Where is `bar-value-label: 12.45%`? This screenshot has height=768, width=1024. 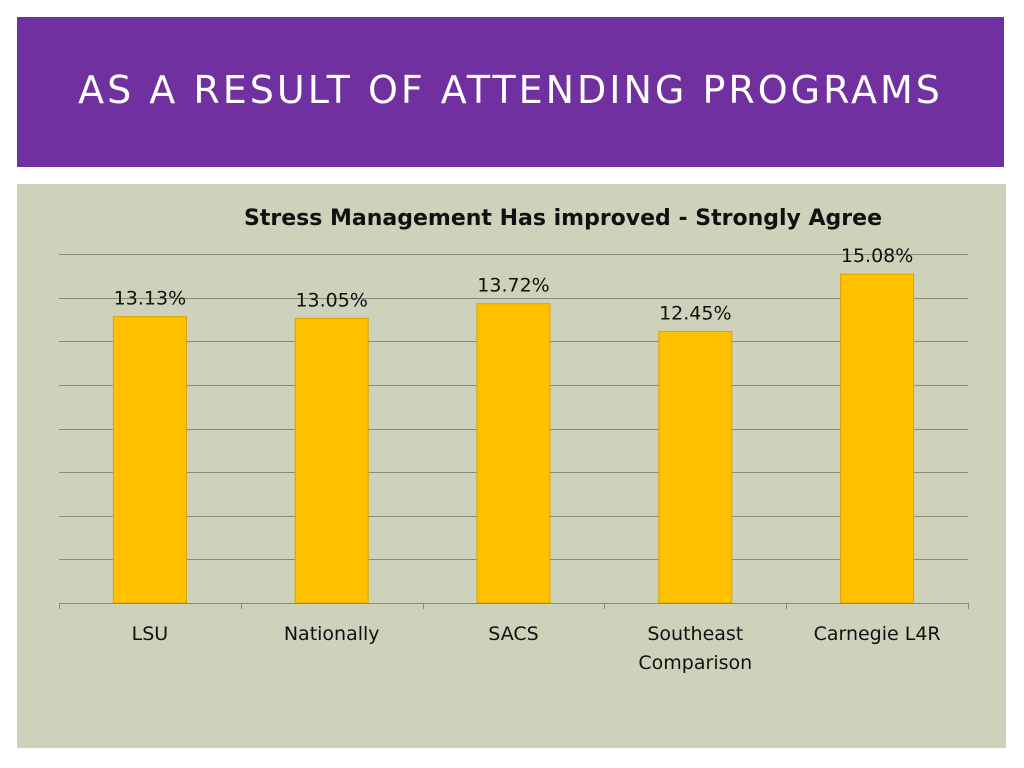
bar-value-label: 12.45% is located at coordinates (695, 313).